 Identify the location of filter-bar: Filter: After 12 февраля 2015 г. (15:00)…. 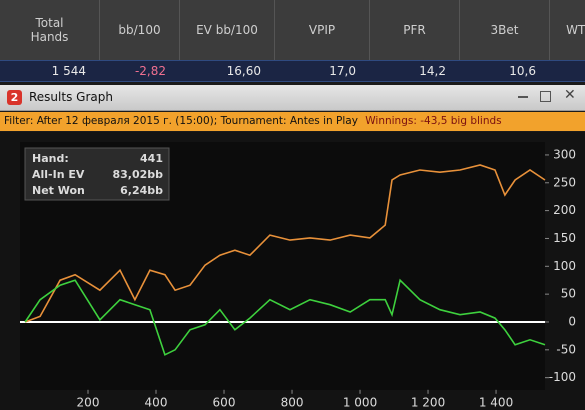
(292, 121).